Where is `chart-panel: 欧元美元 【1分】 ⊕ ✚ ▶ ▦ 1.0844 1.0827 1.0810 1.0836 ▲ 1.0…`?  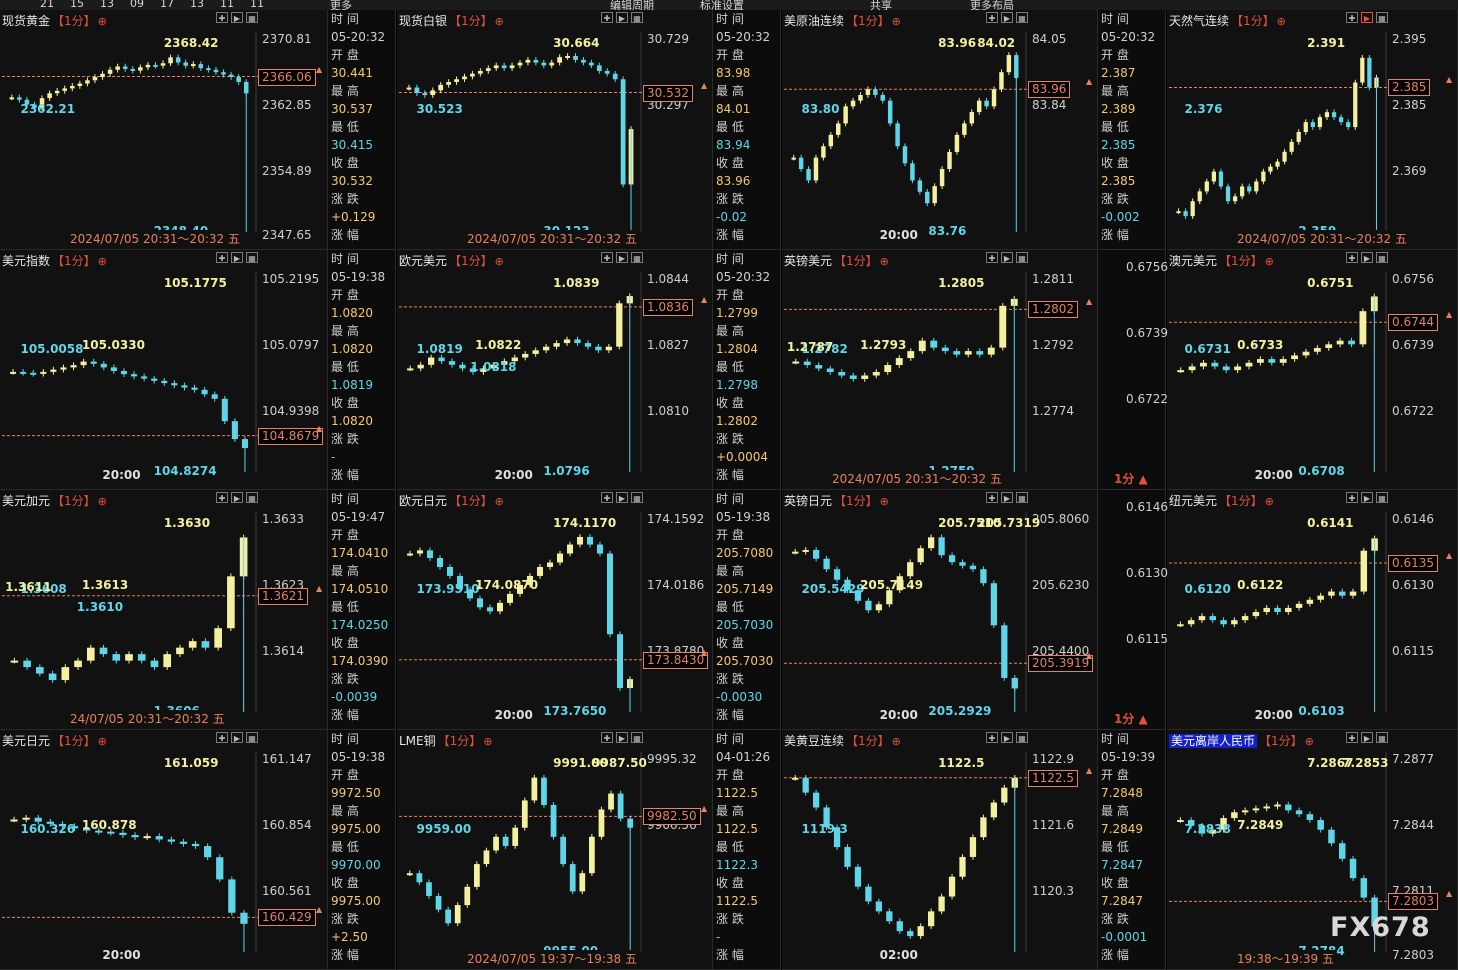 chart-panel: 欧元美元 【1分】 ⊕ ✚ ▶ ▦ 1.0844 1.0827 1.0810 1.0836 ▲ 1.0… is located at coordinates (555, 370).